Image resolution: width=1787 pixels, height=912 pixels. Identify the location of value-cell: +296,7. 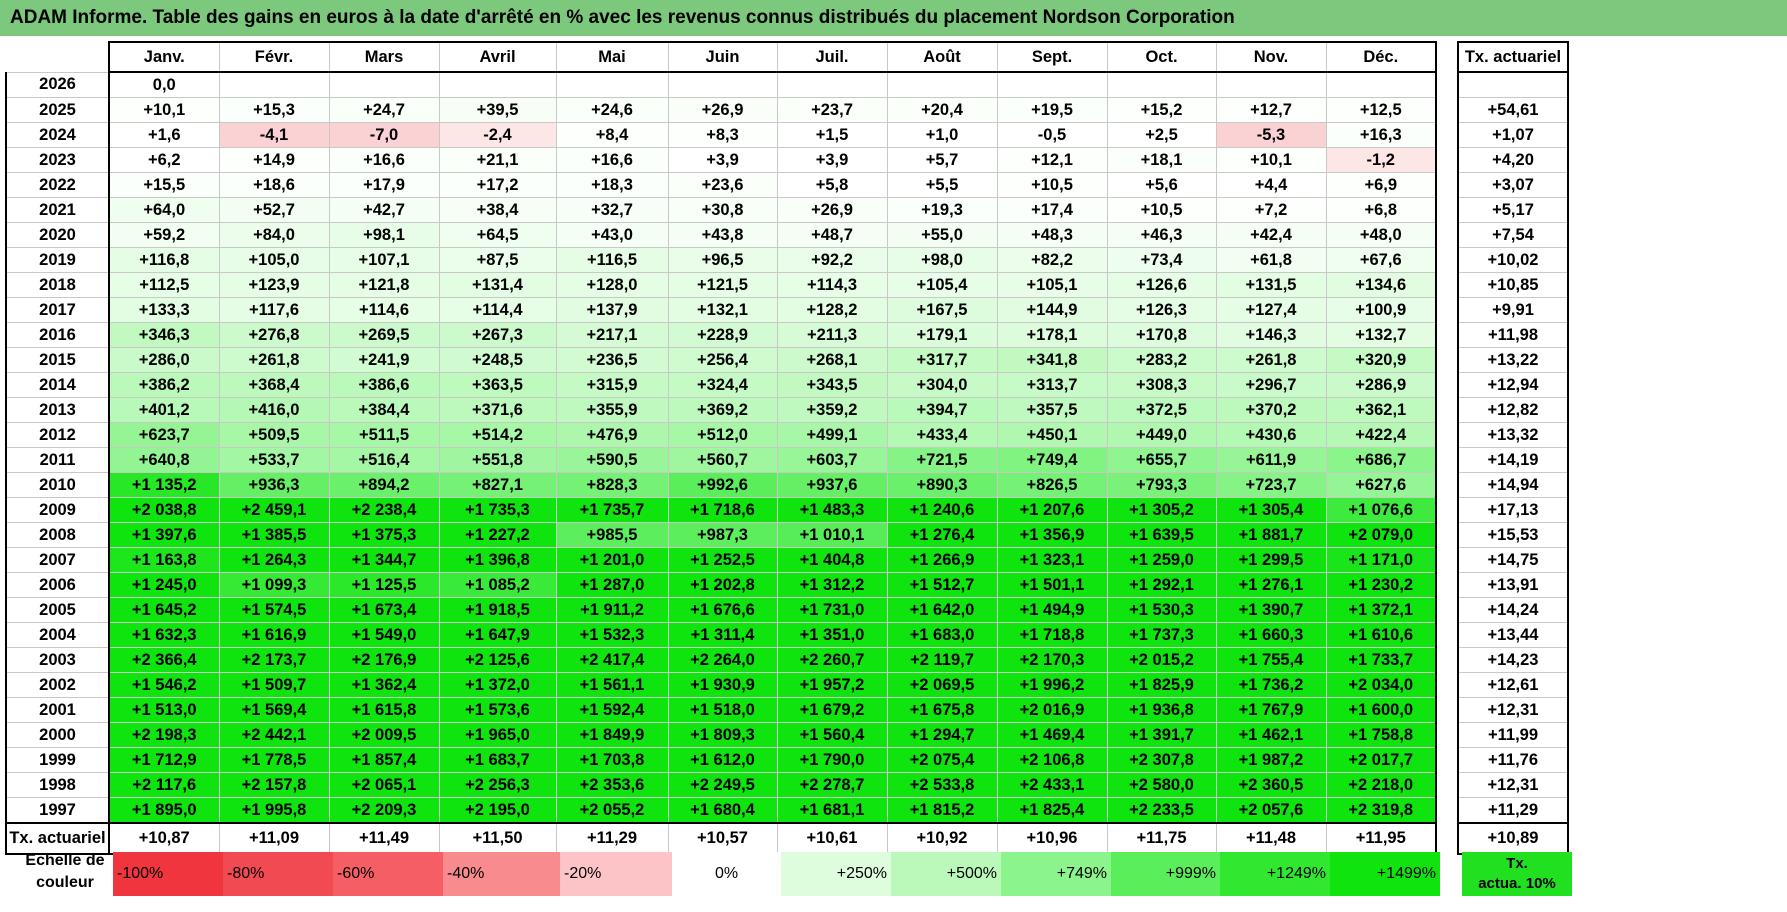
(1271, 385).